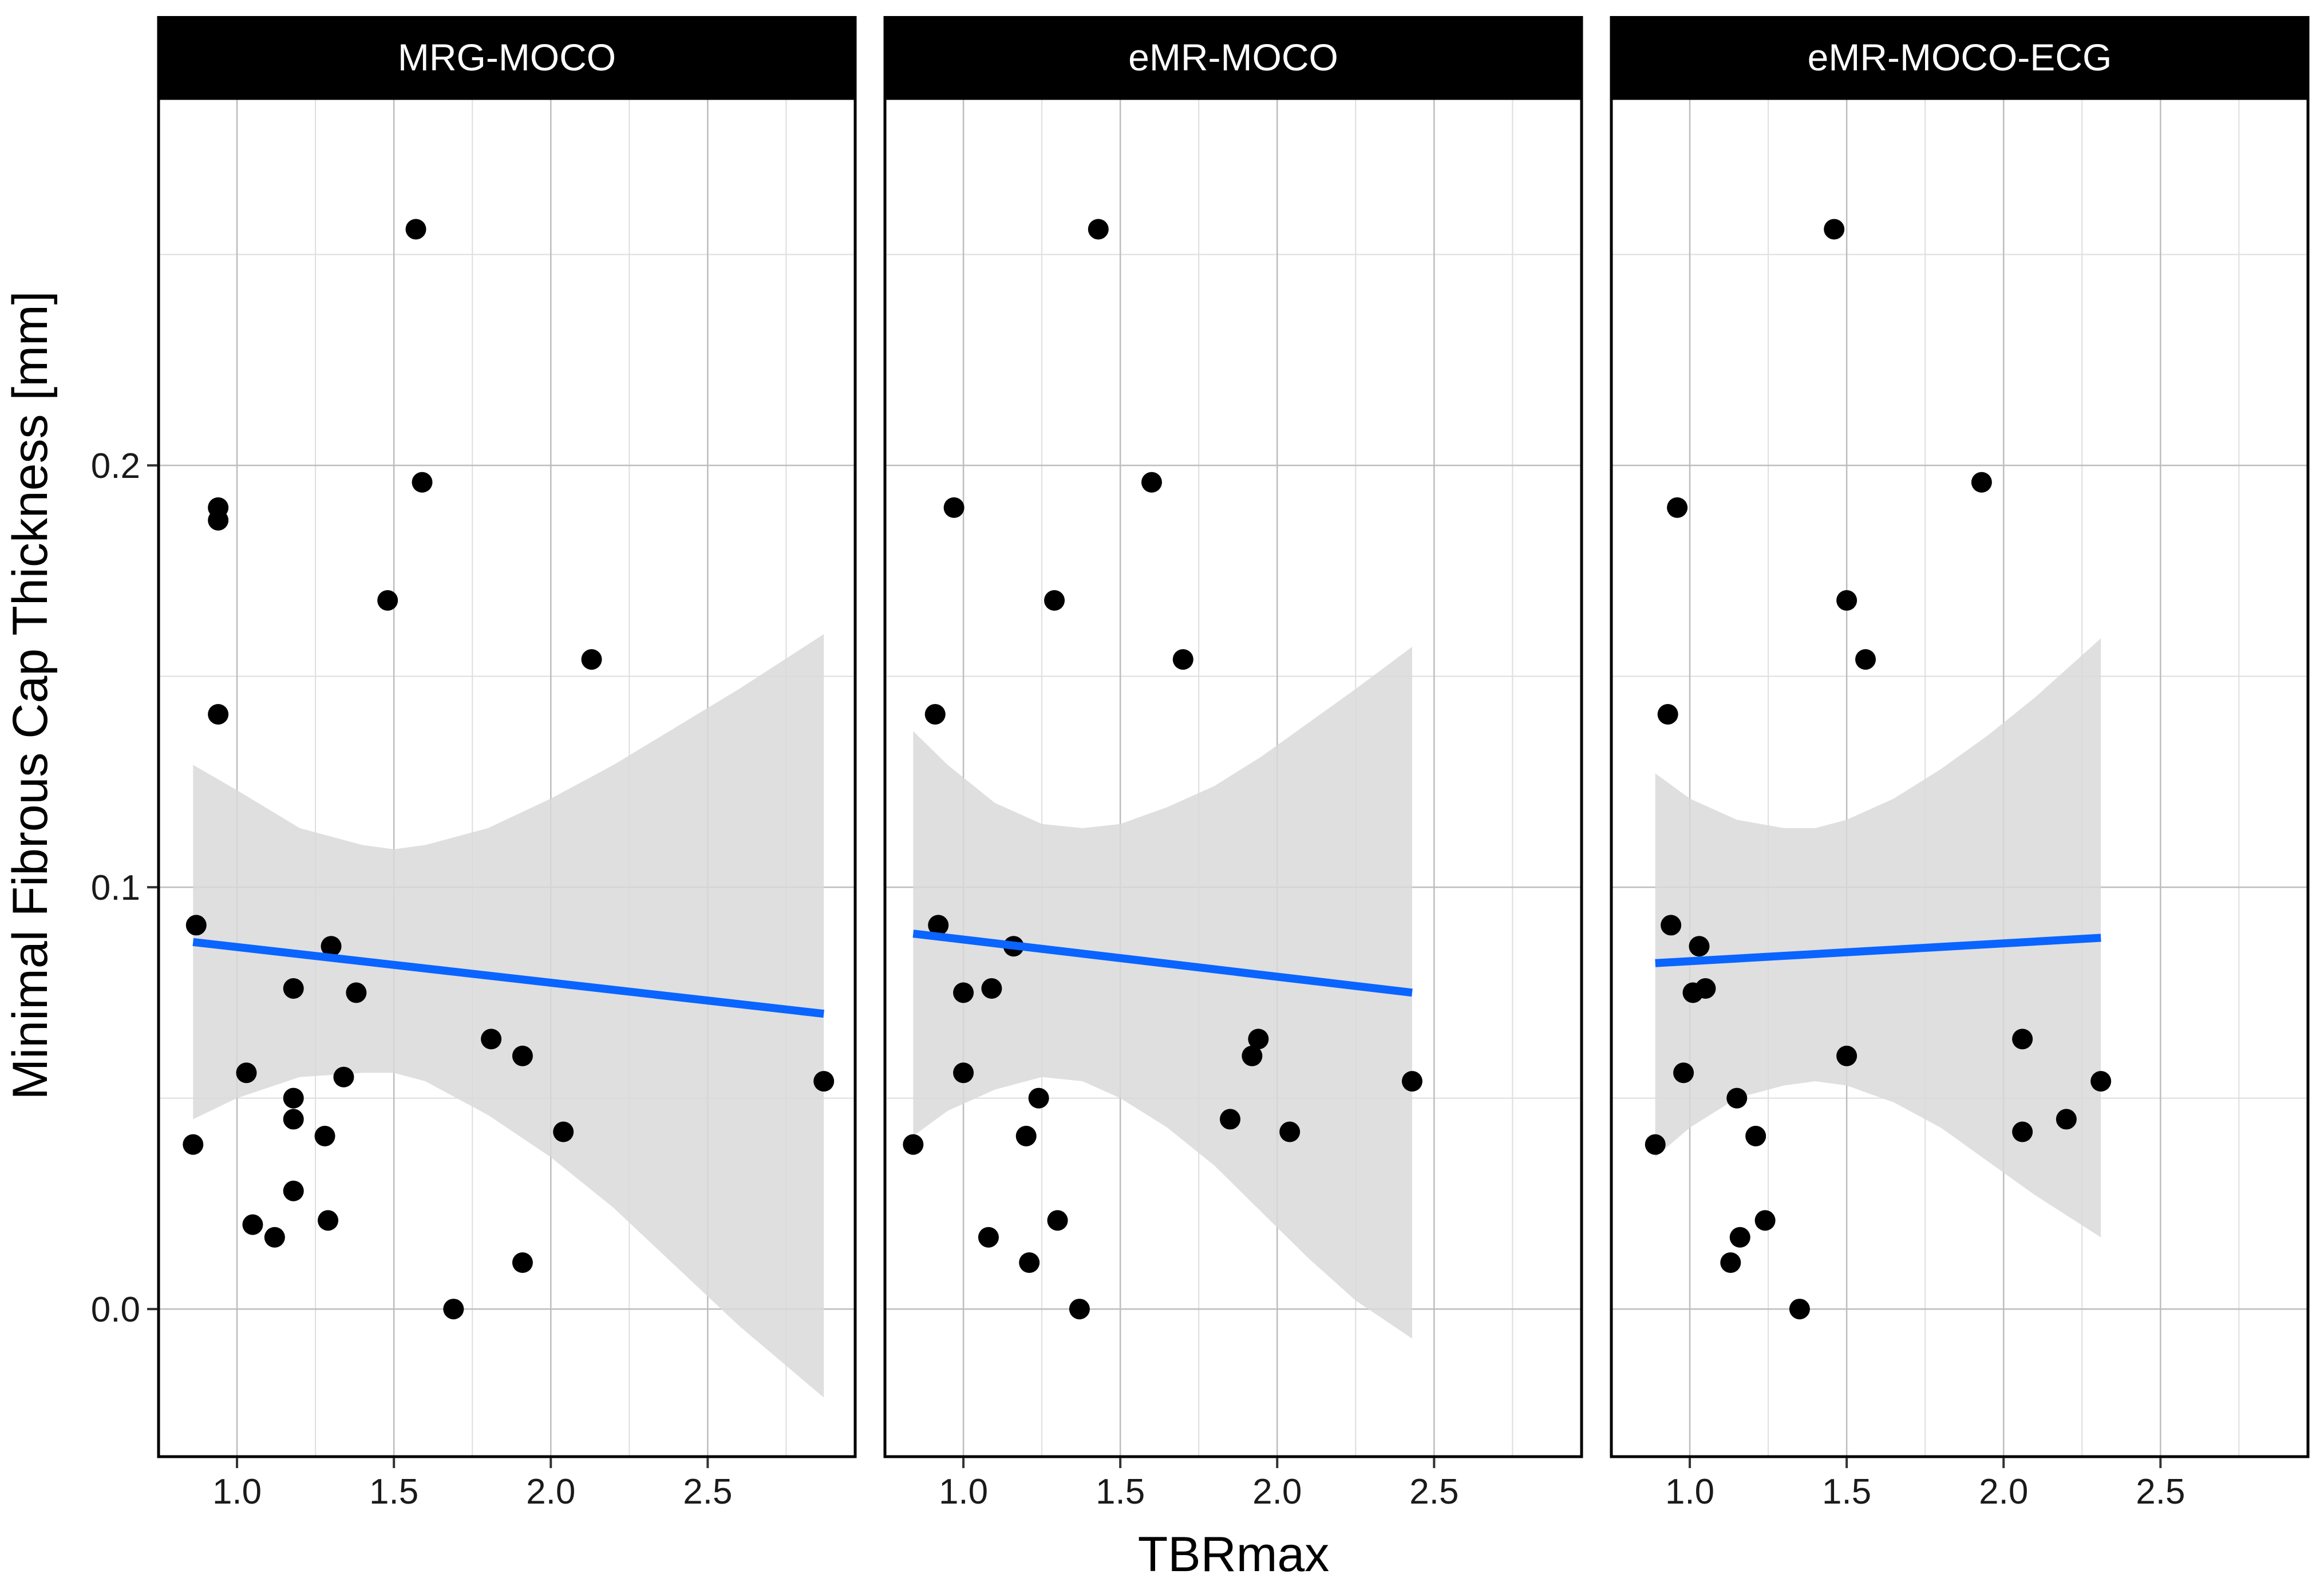  Describe the element at coordinates (115, 466) in the screenshot. I see `y-tick-label: 0.2` at that location.